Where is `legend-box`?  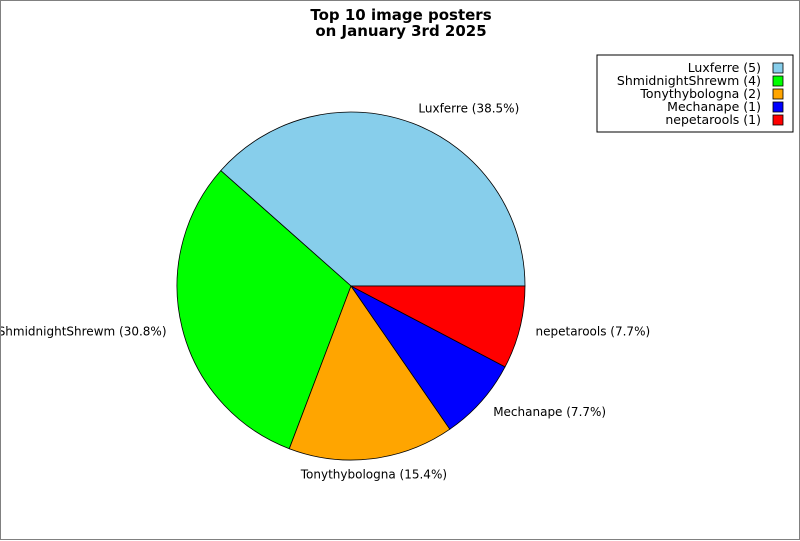 legend-box is located at coordinates (695, 93).